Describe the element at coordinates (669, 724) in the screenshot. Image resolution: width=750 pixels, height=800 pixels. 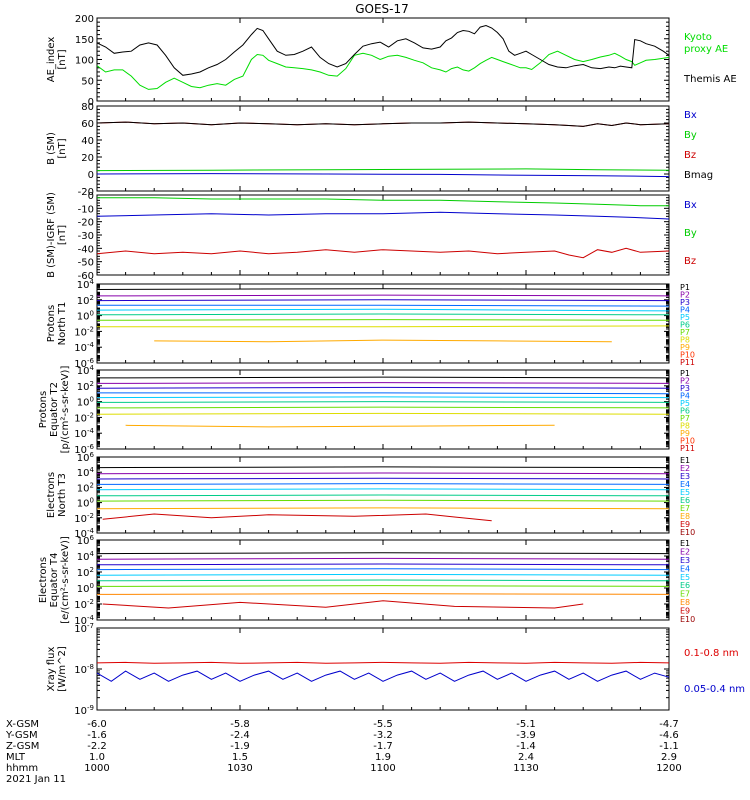
I see `x-axis-value: -4.7` at that location.